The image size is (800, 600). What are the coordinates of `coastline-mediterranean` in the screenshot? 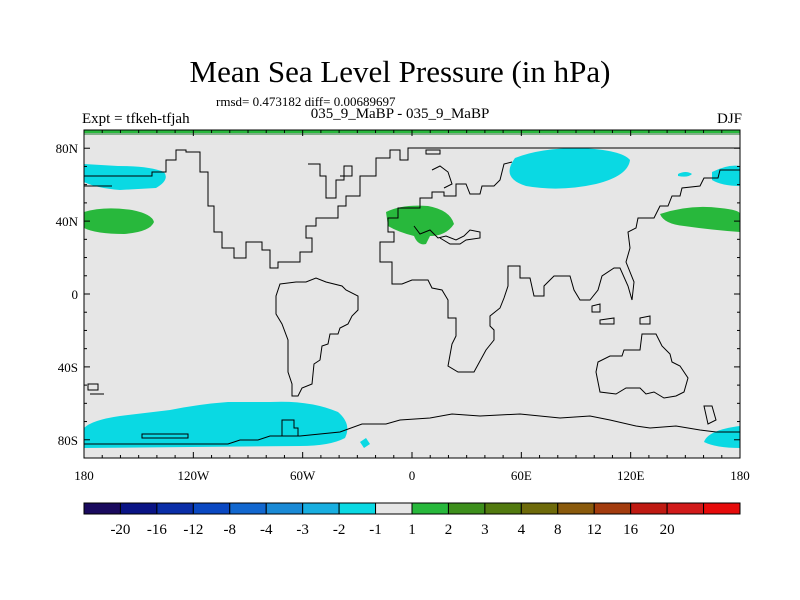 It's located at (447, 235).